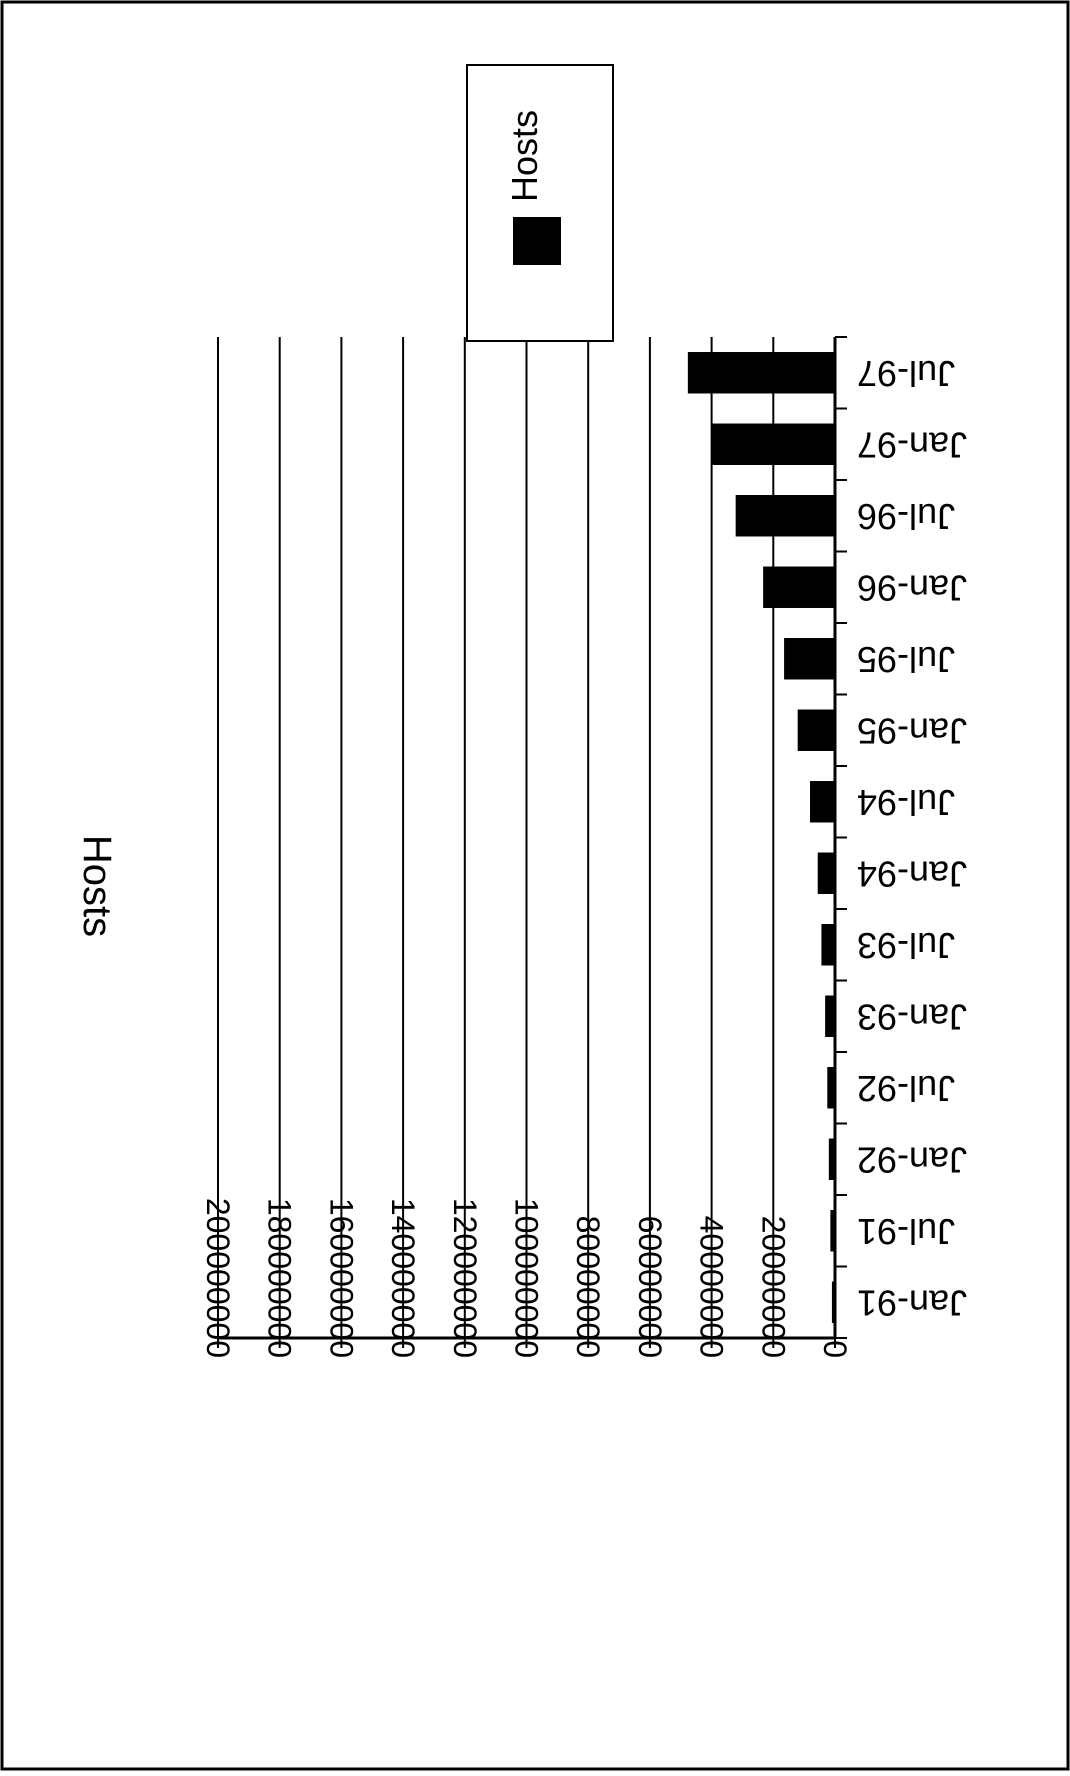 The height and width of the screenshot is (1776, 1070). I want to click on value-tick-label: 140000000, so click(403, 1278).